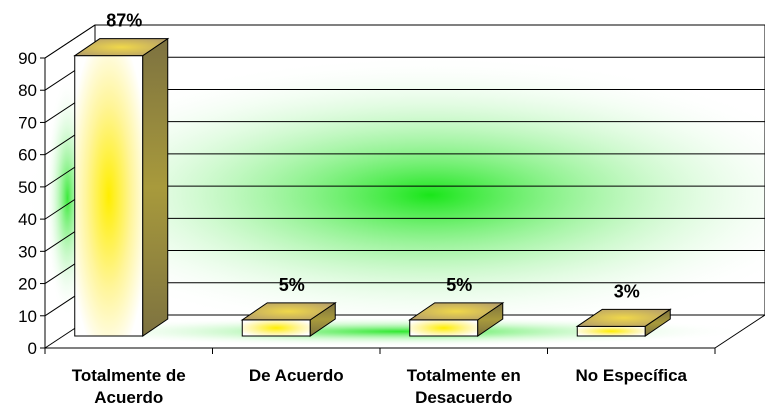 The image size is (765, 410). What do you see at coordinates (27, 187) in the screenshot?
I see `y-tick-label: 50` at bounding box center [27, 187].